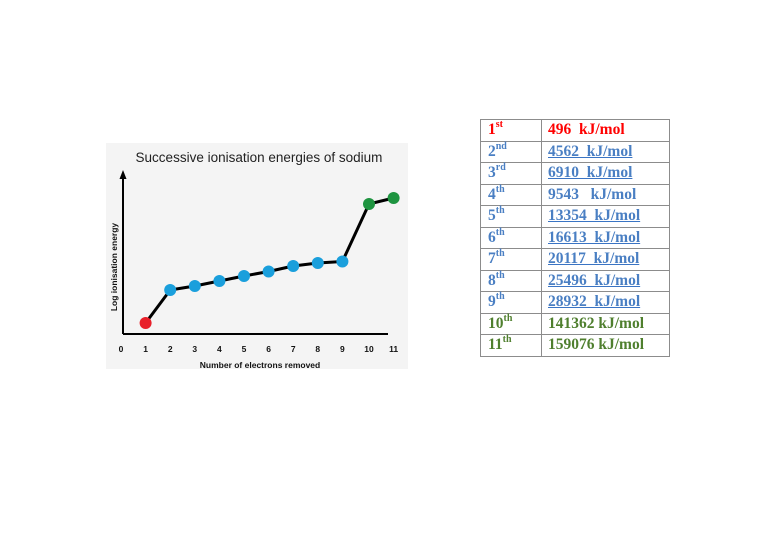  What do you see at coordinates (501, 146) in the screenshot?
I see `ordinal-suffix: nd` at bounding box center [501, 146].